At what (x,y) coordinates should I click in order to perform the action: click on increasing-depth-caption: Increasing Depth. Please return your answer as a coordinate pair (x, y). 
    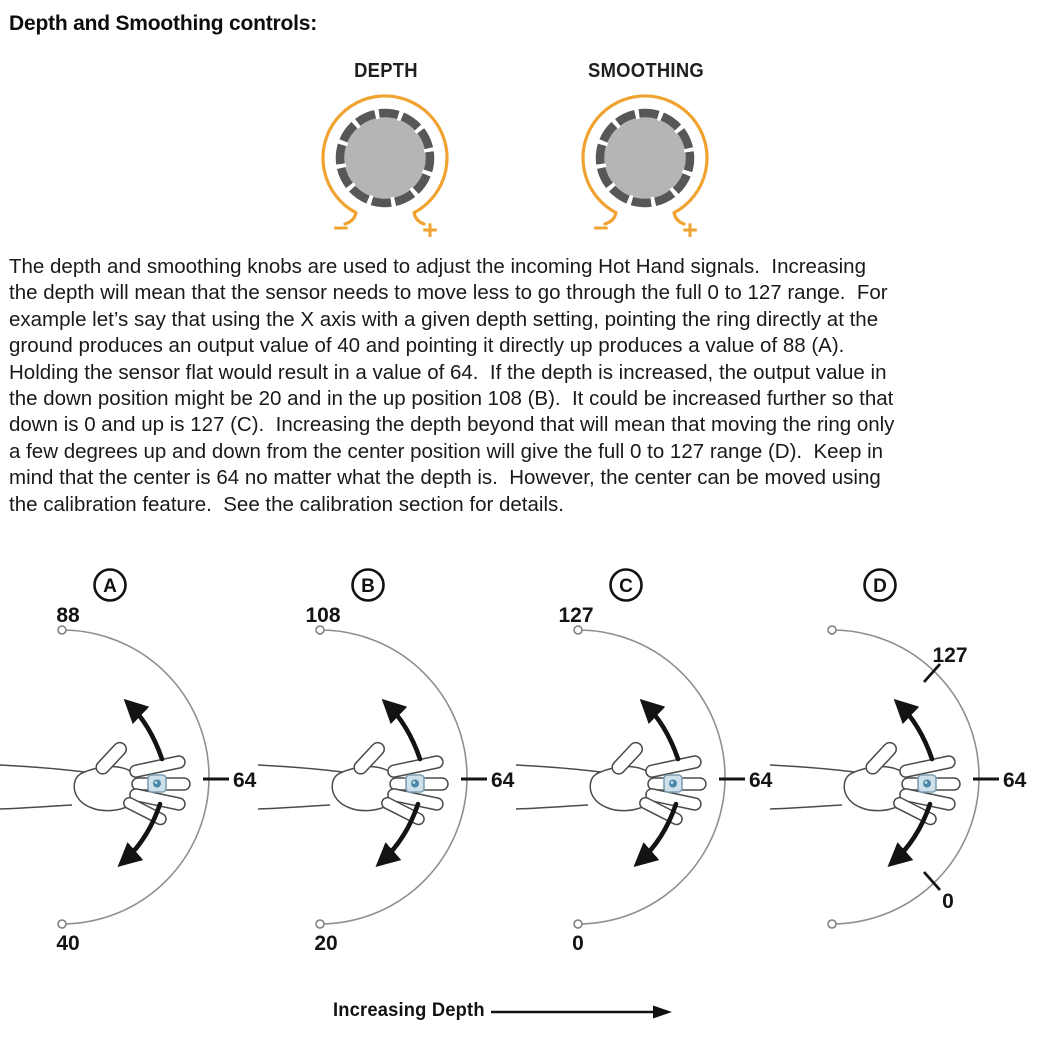
    Looking at the image, I should click on (409, 1010).